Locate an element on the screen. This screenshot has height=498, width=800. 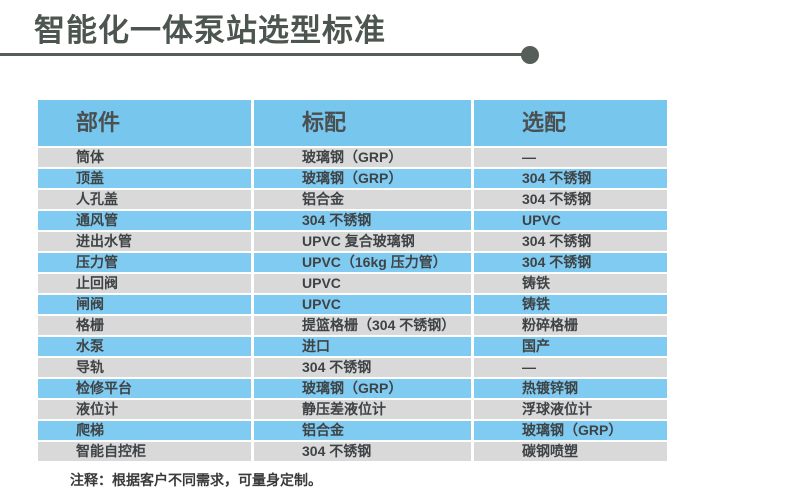
cell-component: 人孔盖 is located at coordinates (144, 199).